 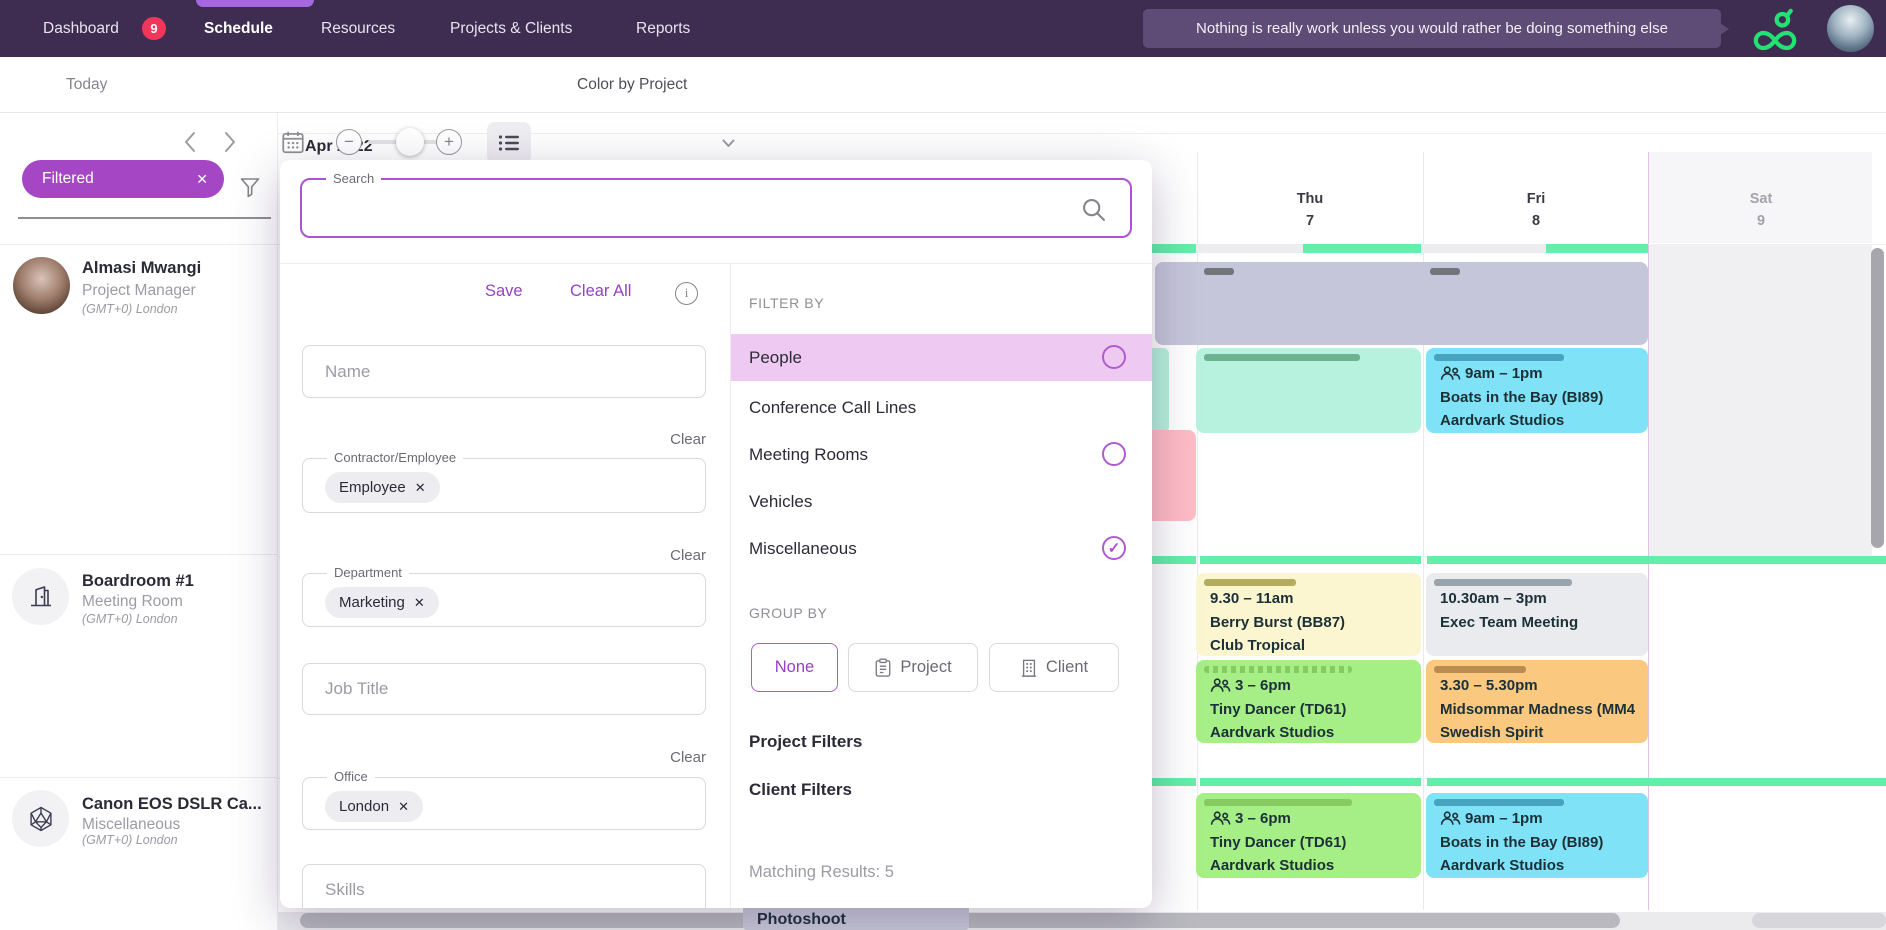 I want to click on search-field: Search, so click(x=716, y=204).